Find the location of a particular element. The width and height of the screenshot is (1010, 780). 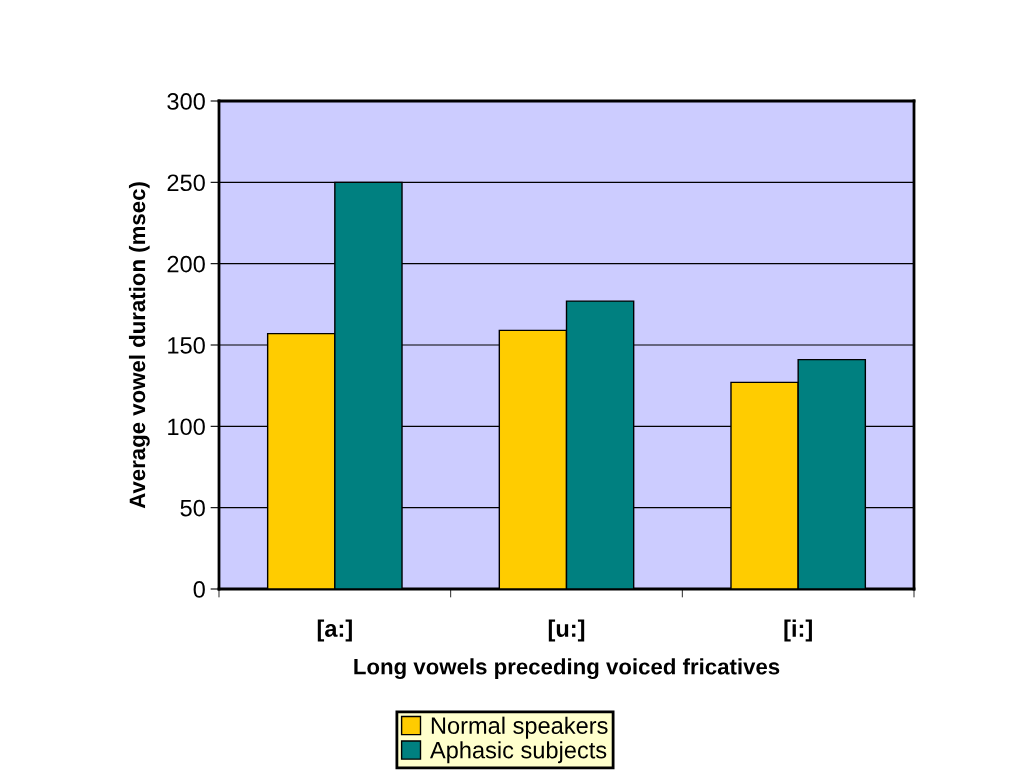

y-tick-label: 250 is located at coordinates (186, 183).